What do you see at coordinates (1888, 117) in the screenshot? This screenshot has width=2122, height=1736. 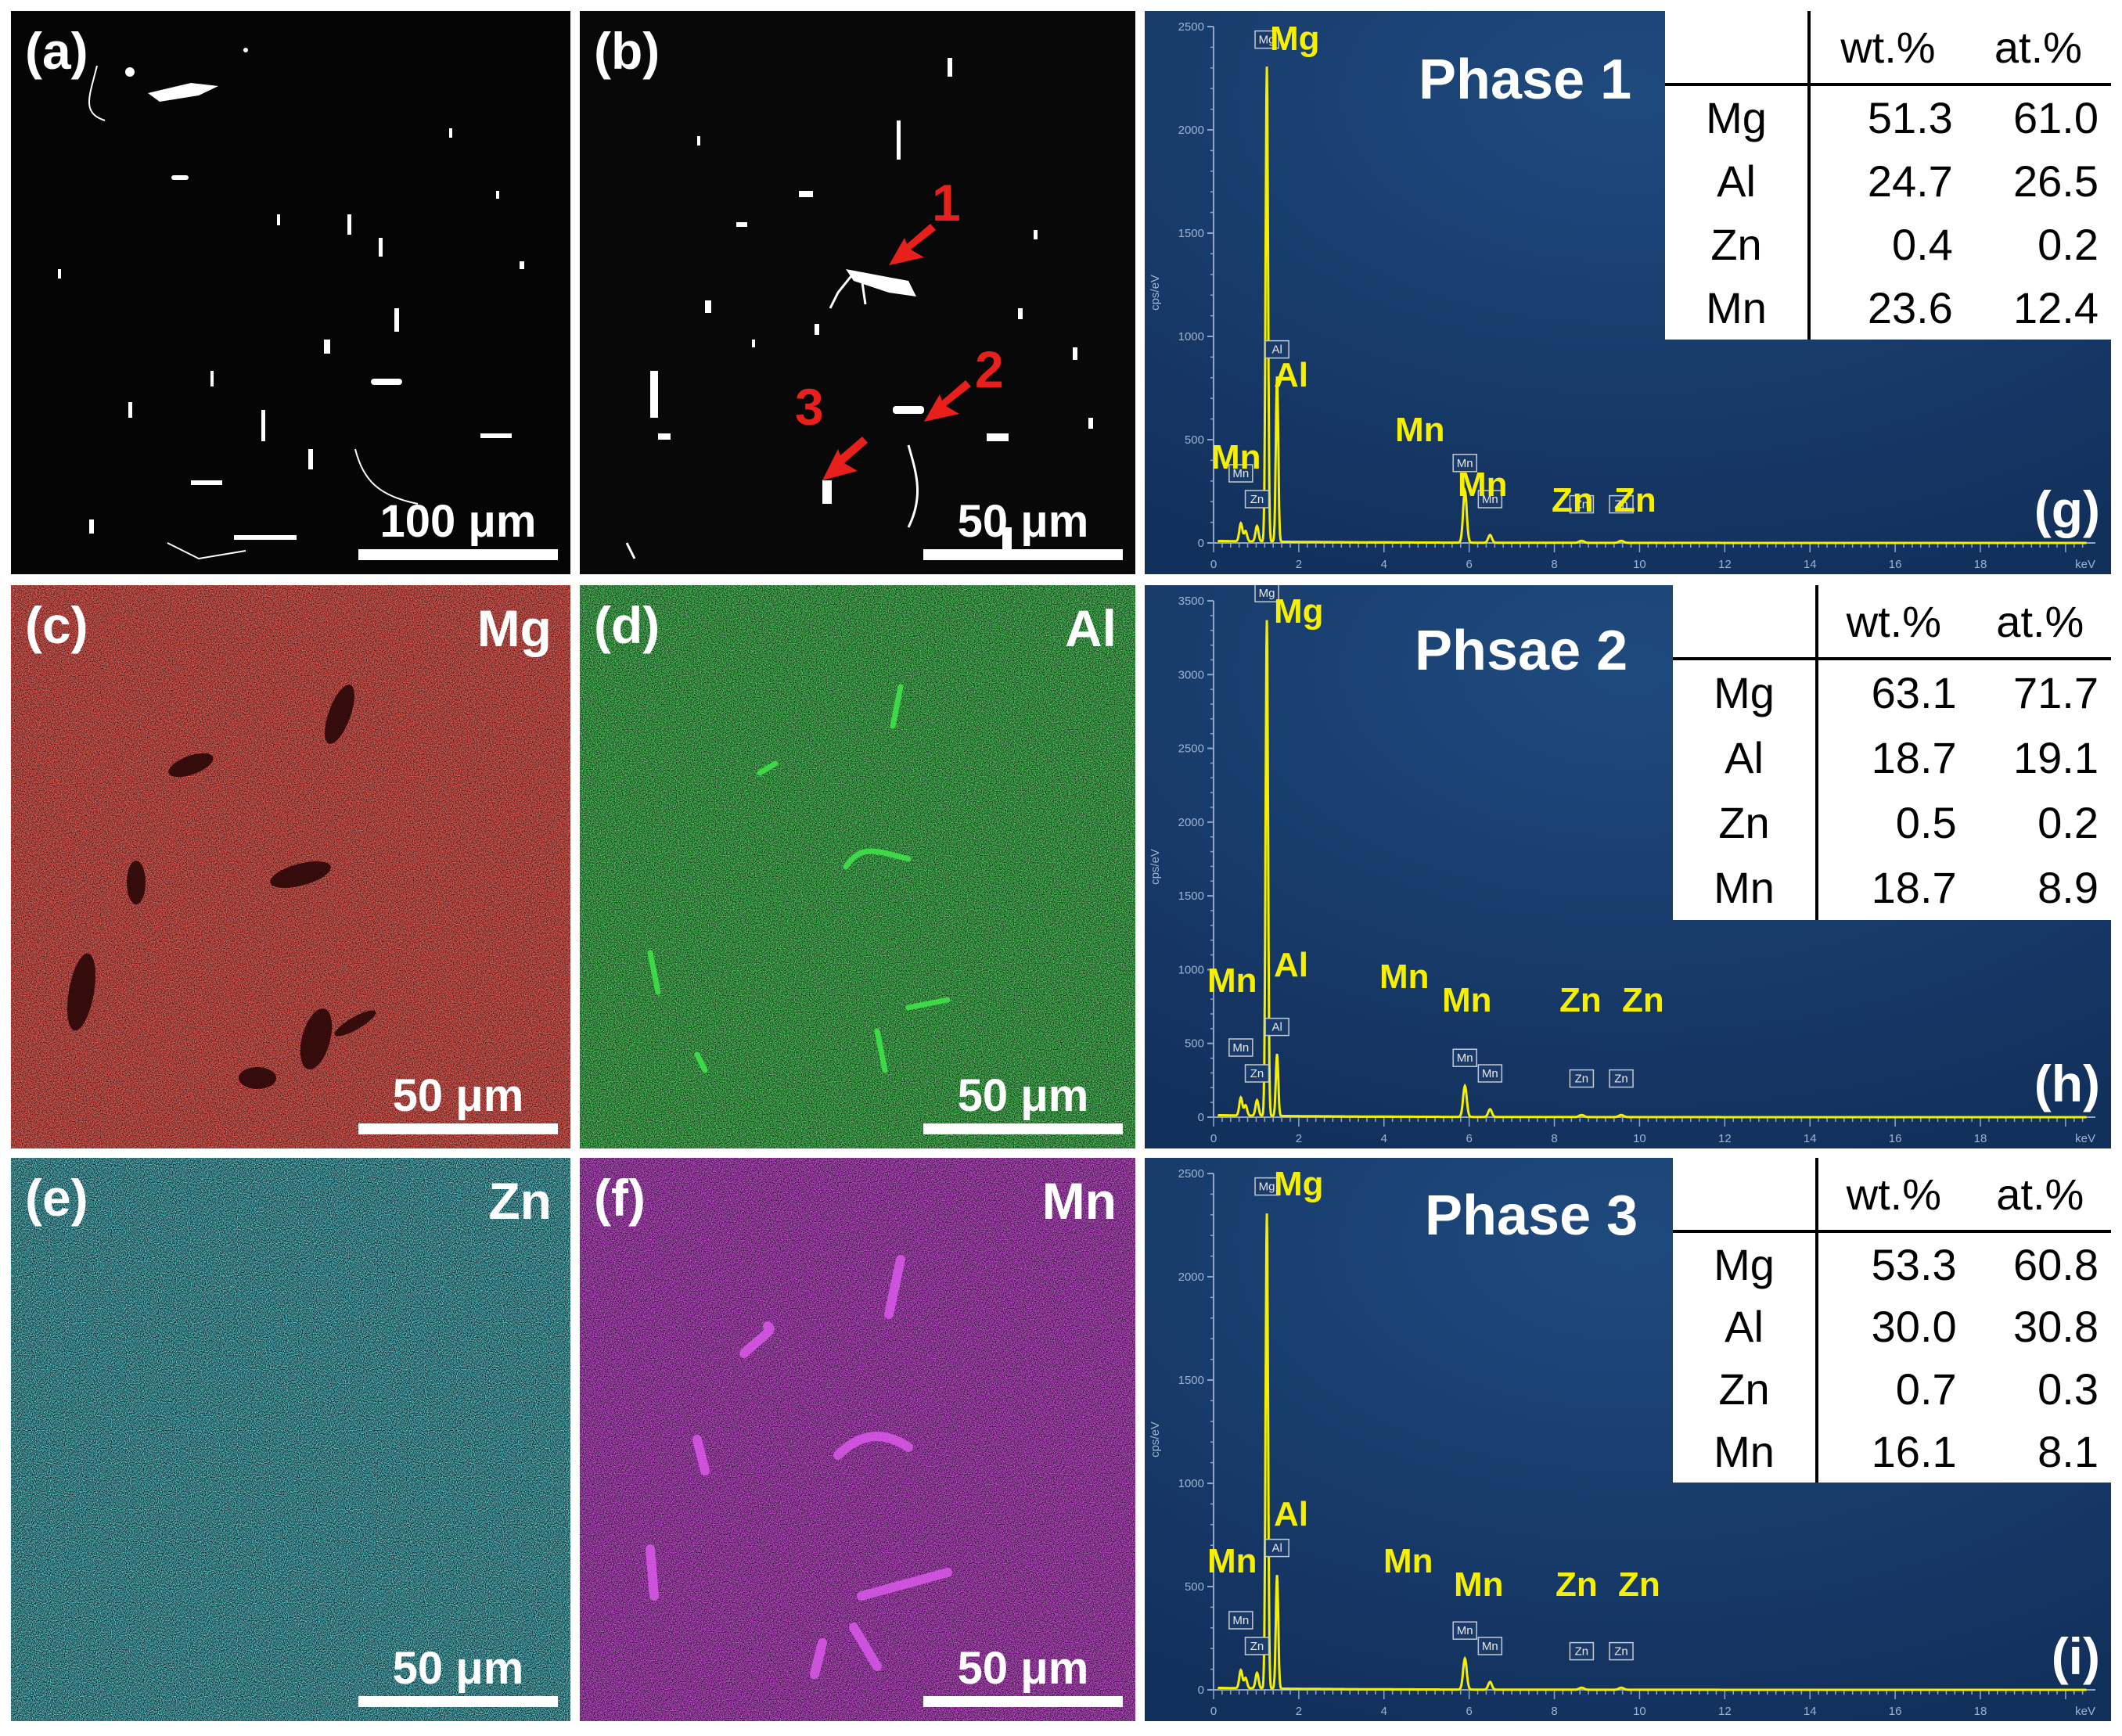 I see `table-row: Mg 51.3 61.0` at bounding box center [1888, 117].